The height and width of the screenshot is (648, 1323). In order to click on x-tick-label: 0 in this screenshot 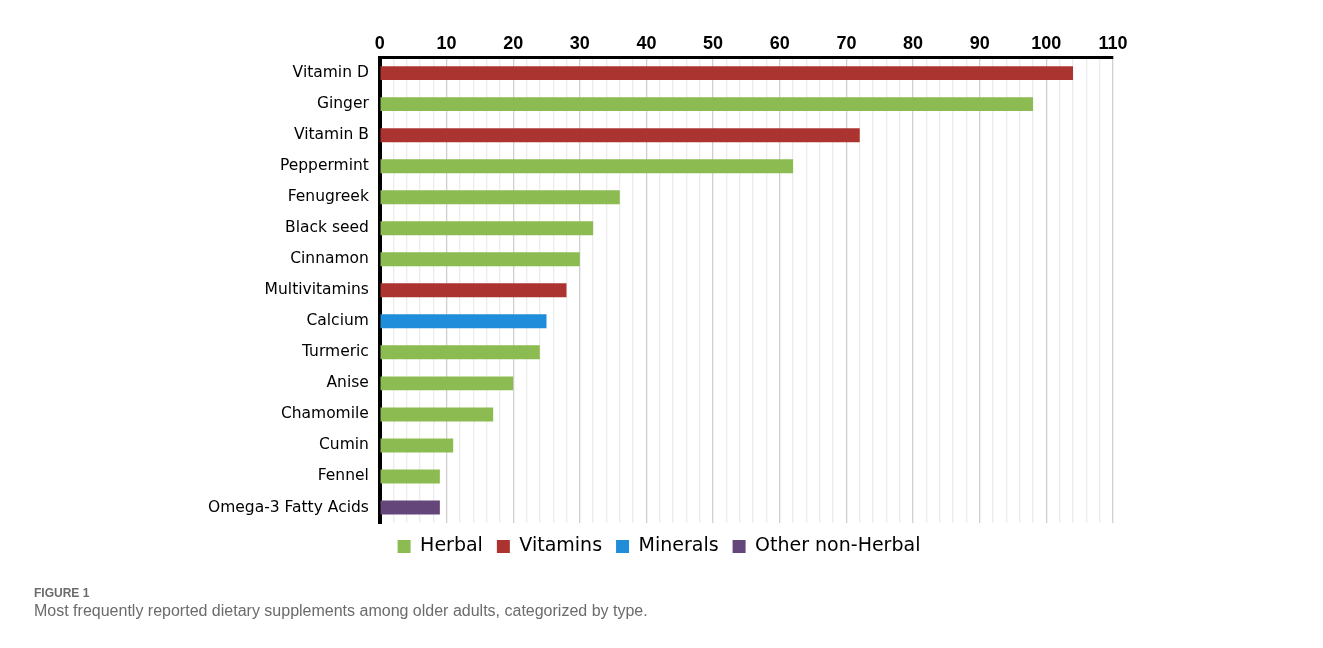, I will do `click(379, 42)`.